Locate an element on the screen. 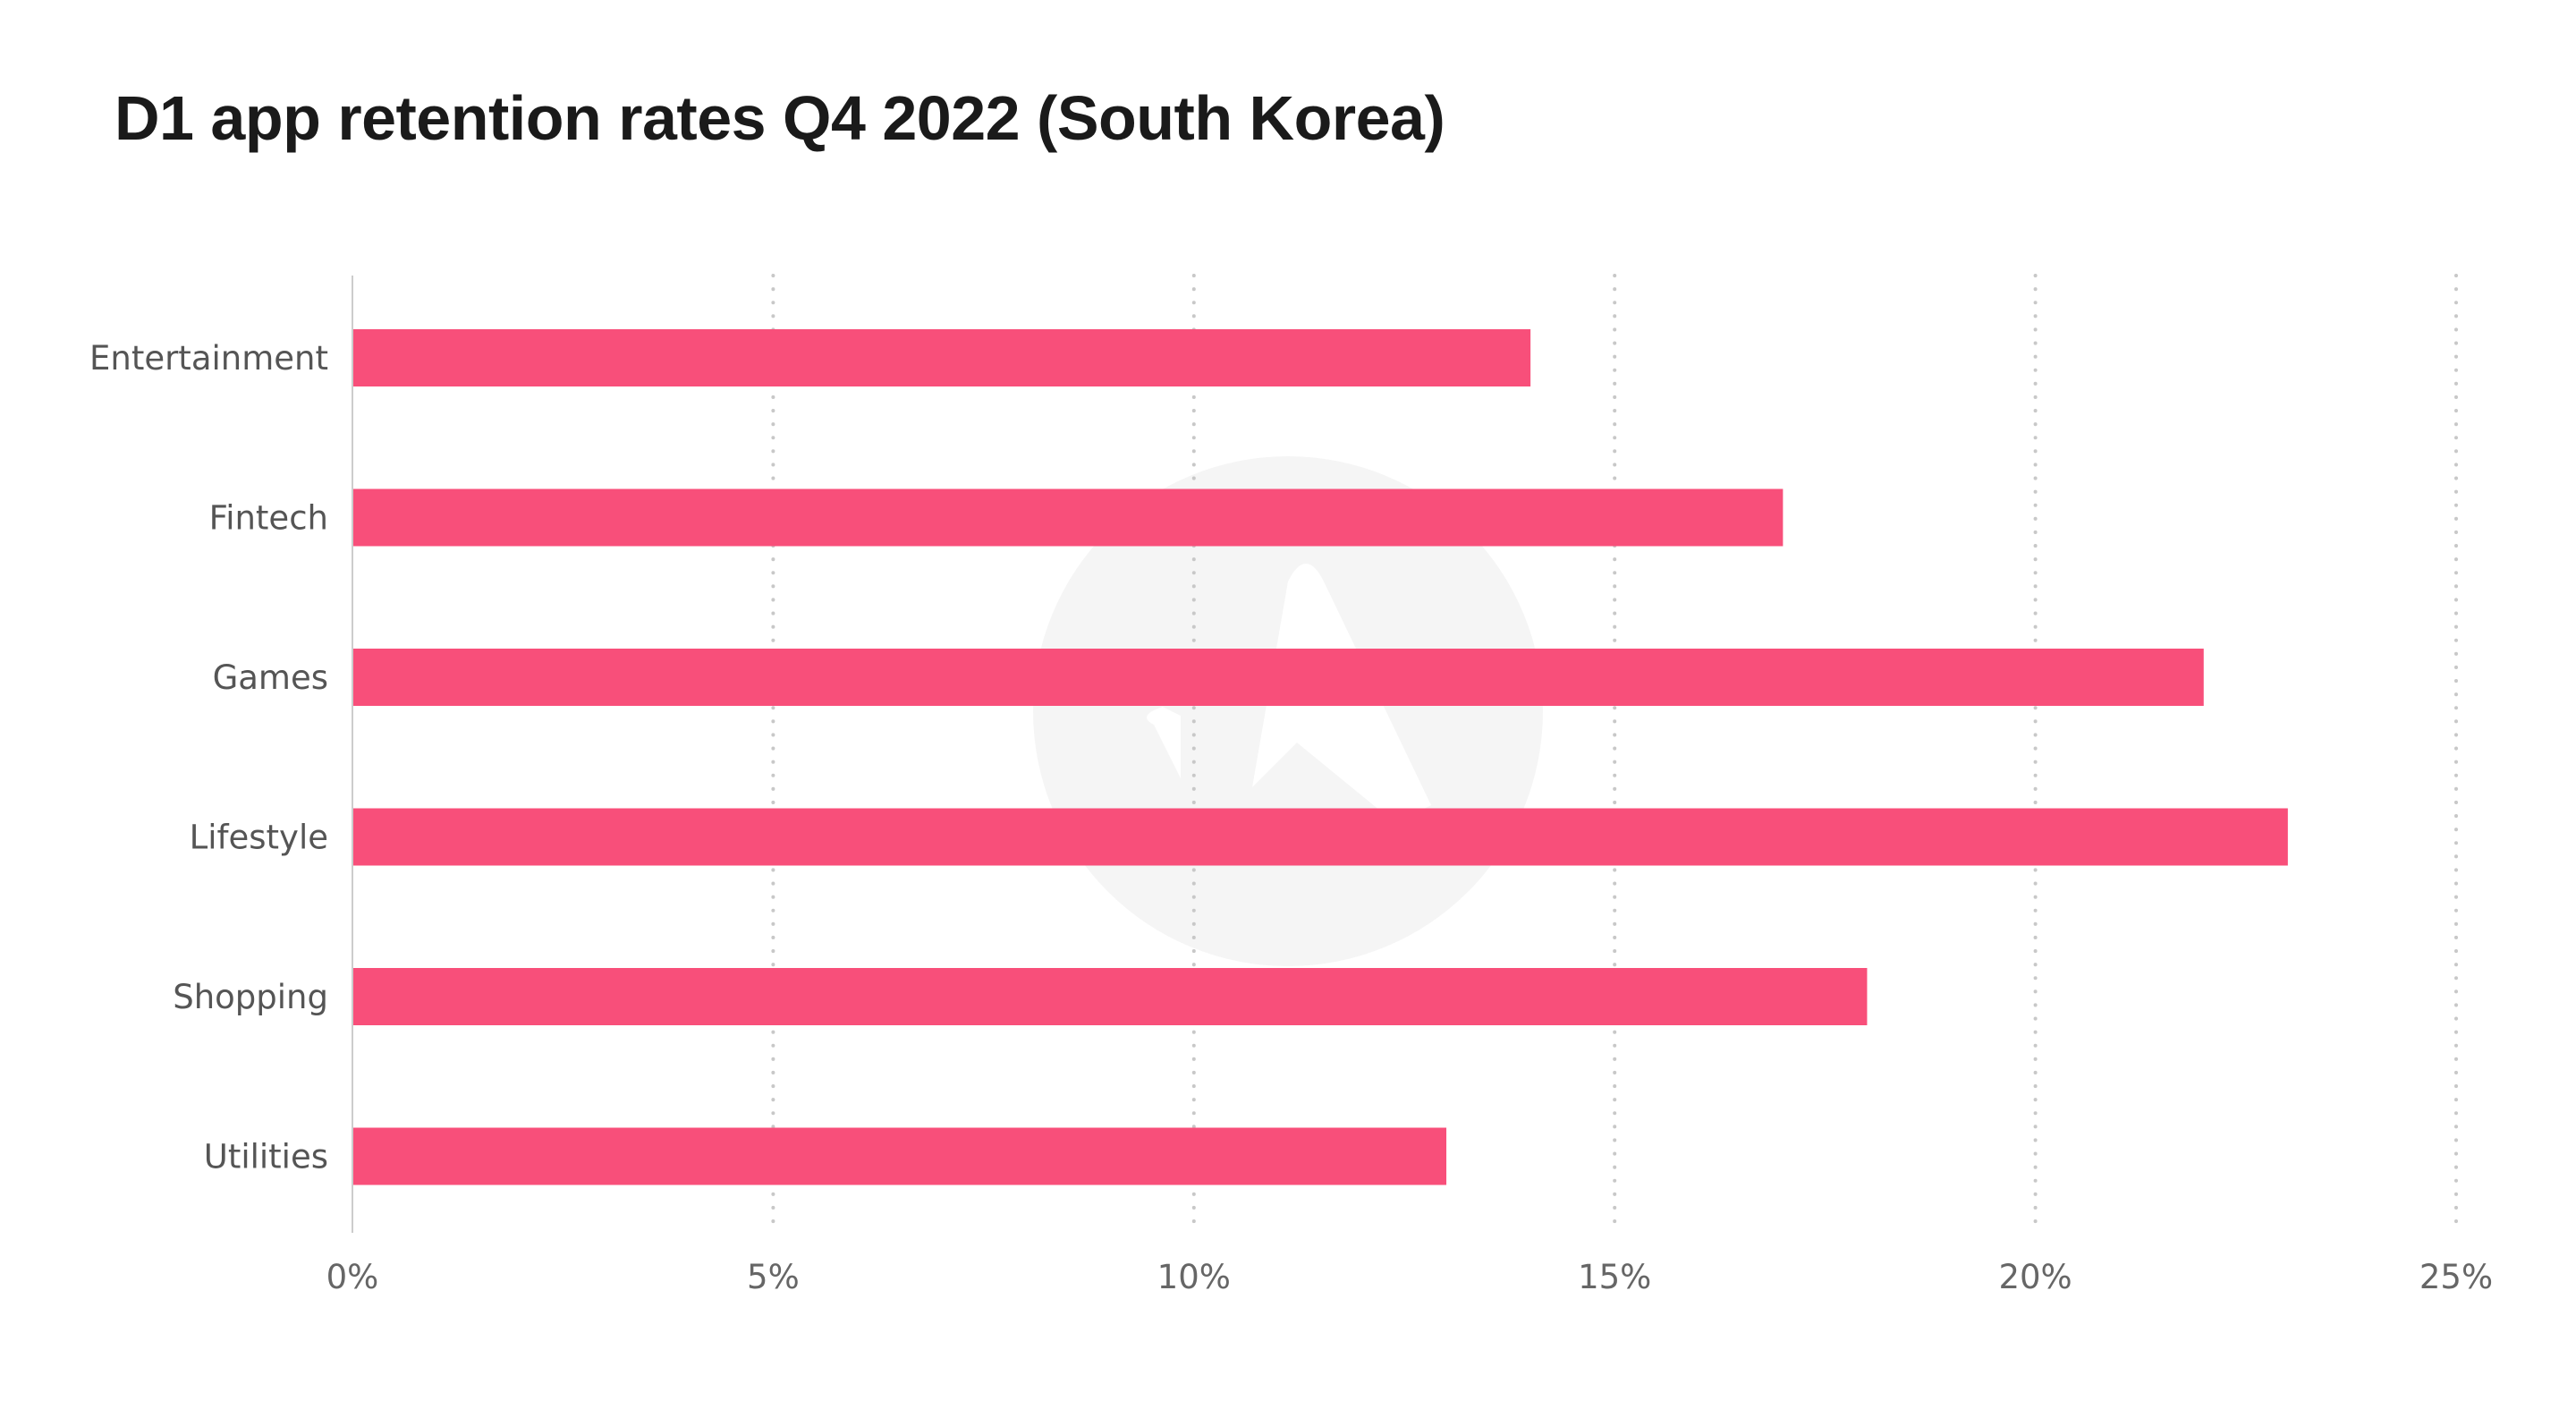 The height and width of the screenshot is (1401, 2576). bar-entertainment is located at coordinates (941, 357).